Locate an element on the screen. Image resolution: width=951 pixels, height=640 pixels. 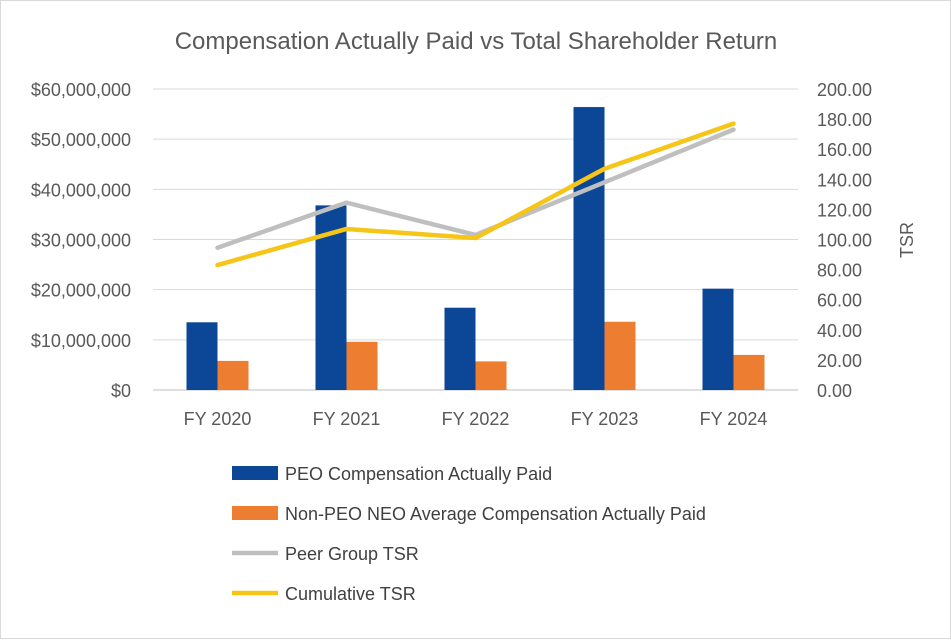
right-tick-label: 80.00 is located at coordinates (839, 271).